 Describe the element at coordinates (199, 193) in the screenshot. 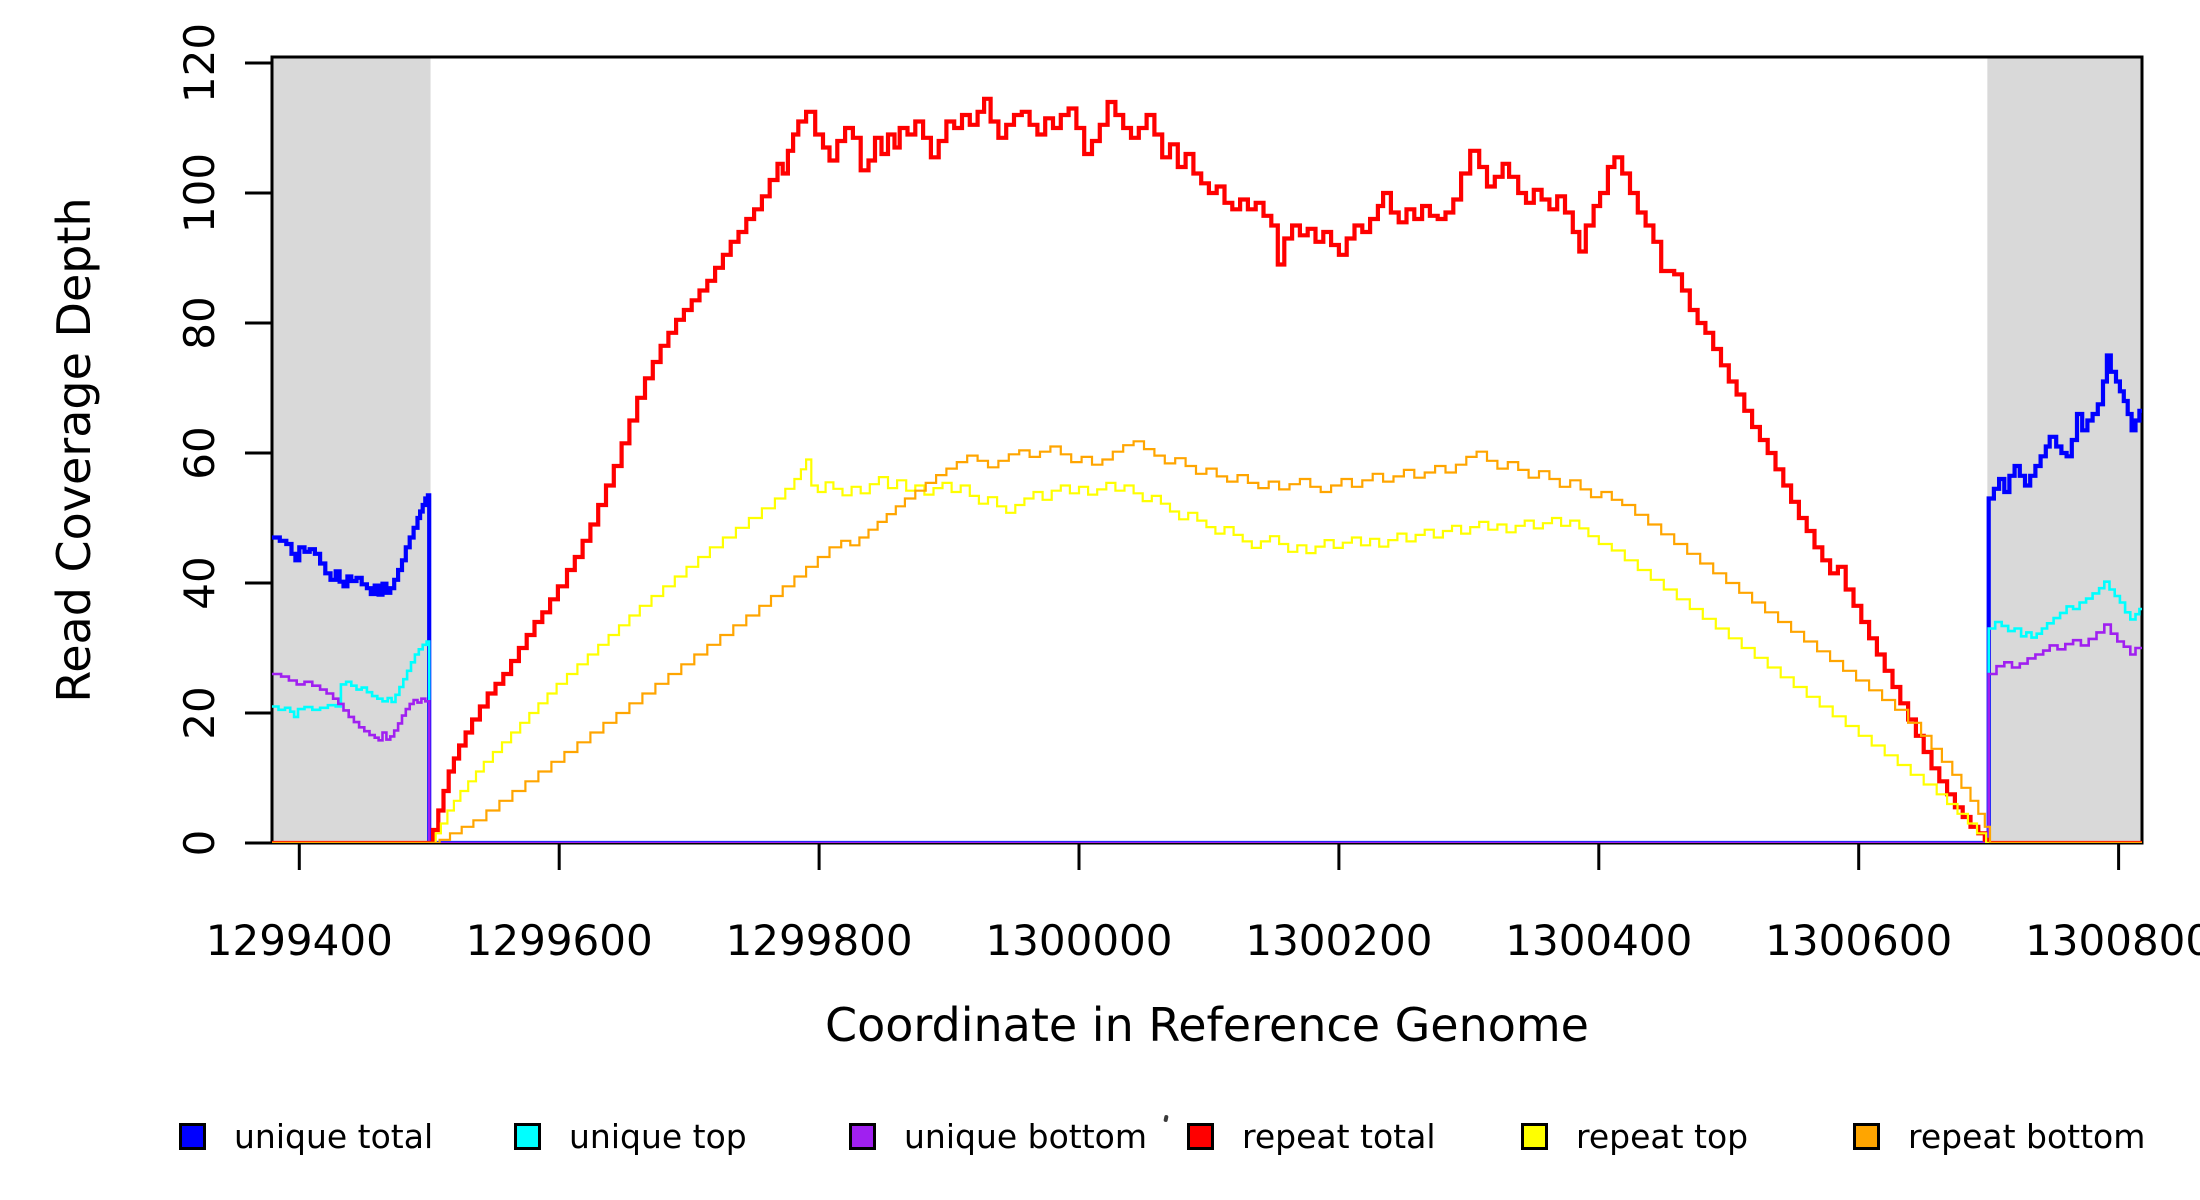

I see `y-tick-label: 100` at that location.